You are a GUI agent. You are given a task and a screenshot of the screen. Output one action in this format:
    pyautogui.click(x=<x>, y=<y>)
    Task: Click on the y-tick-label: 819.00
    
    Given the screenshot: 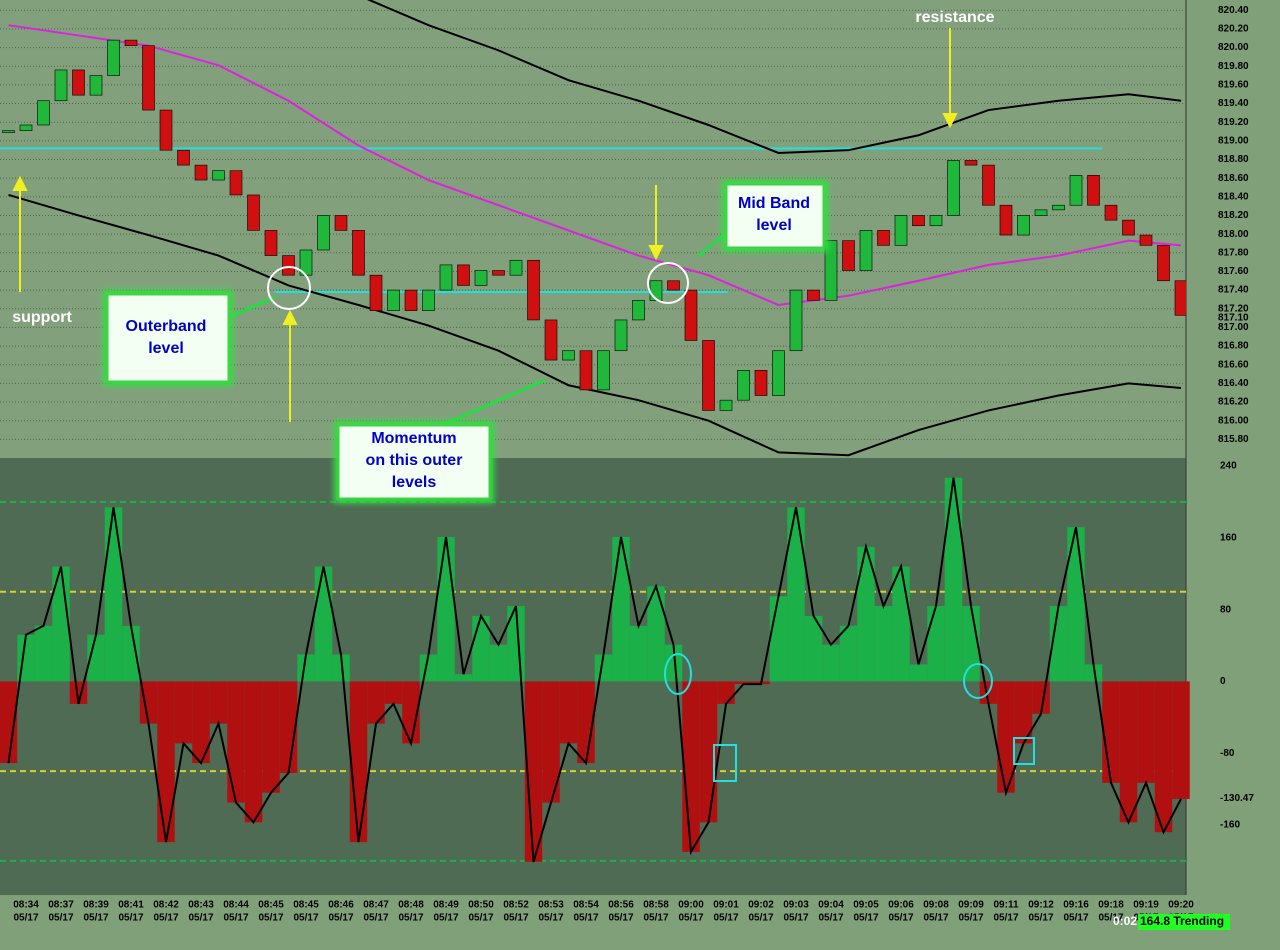 What is the action you would take?
    pyautogui.click(x=1233, y=140)
    